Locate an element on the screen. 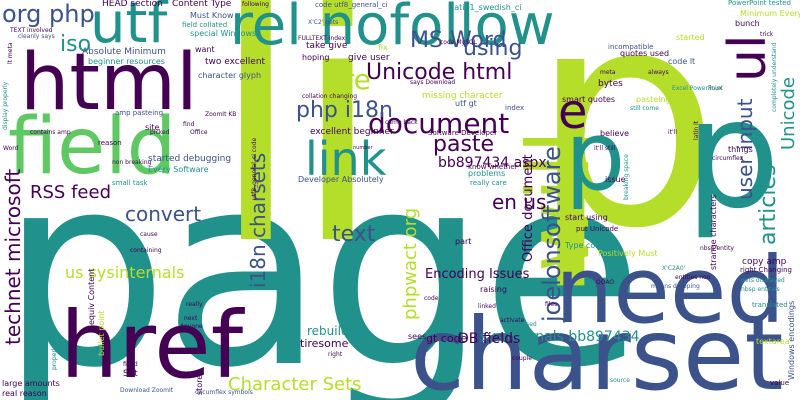  word-articles: articles is located at coordinates (768, 204).